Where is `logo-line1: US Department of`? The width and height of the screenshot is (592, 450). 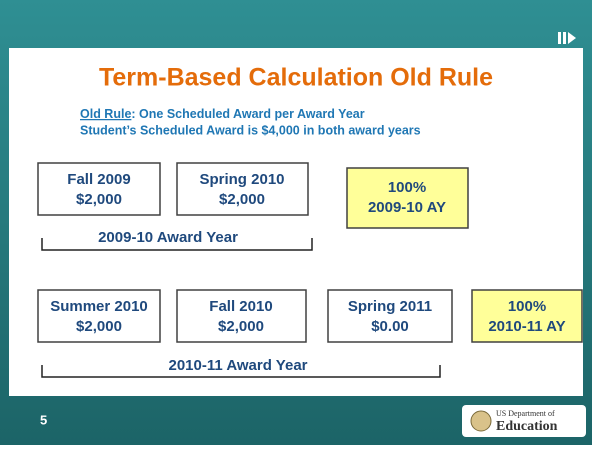
logo-line1: US Department of is located at coordinates (525, 413).